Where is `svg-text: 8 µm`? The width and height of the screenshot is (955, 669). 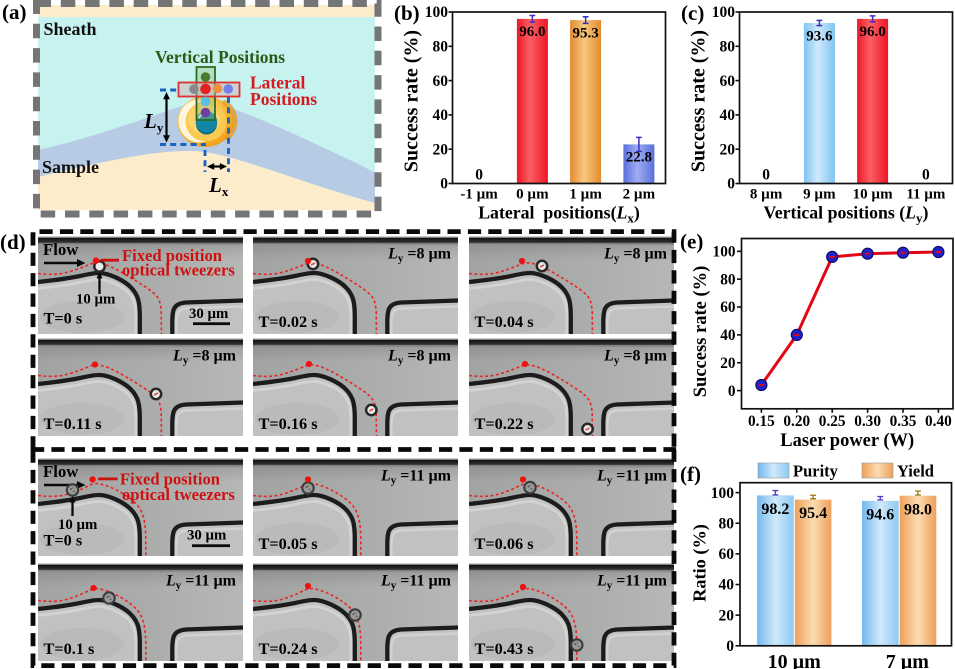
svg-text: 8 µm is located at coordinates (766, 195).